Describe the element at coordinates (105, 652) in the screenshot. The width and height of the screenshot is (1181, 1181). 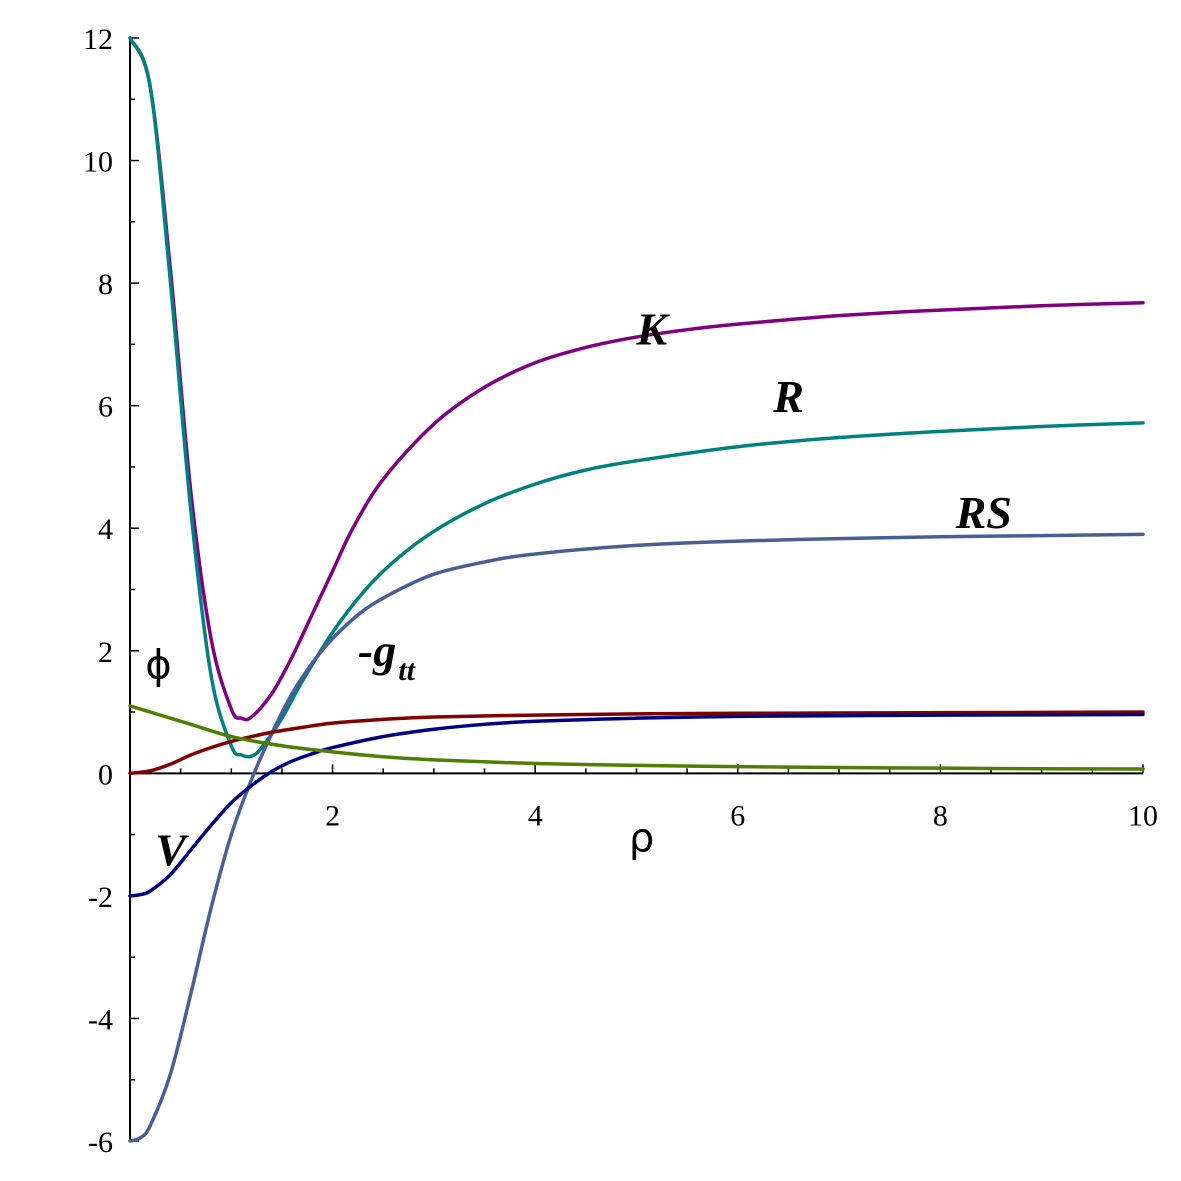
I see `y-tick-label: 2` at that location.